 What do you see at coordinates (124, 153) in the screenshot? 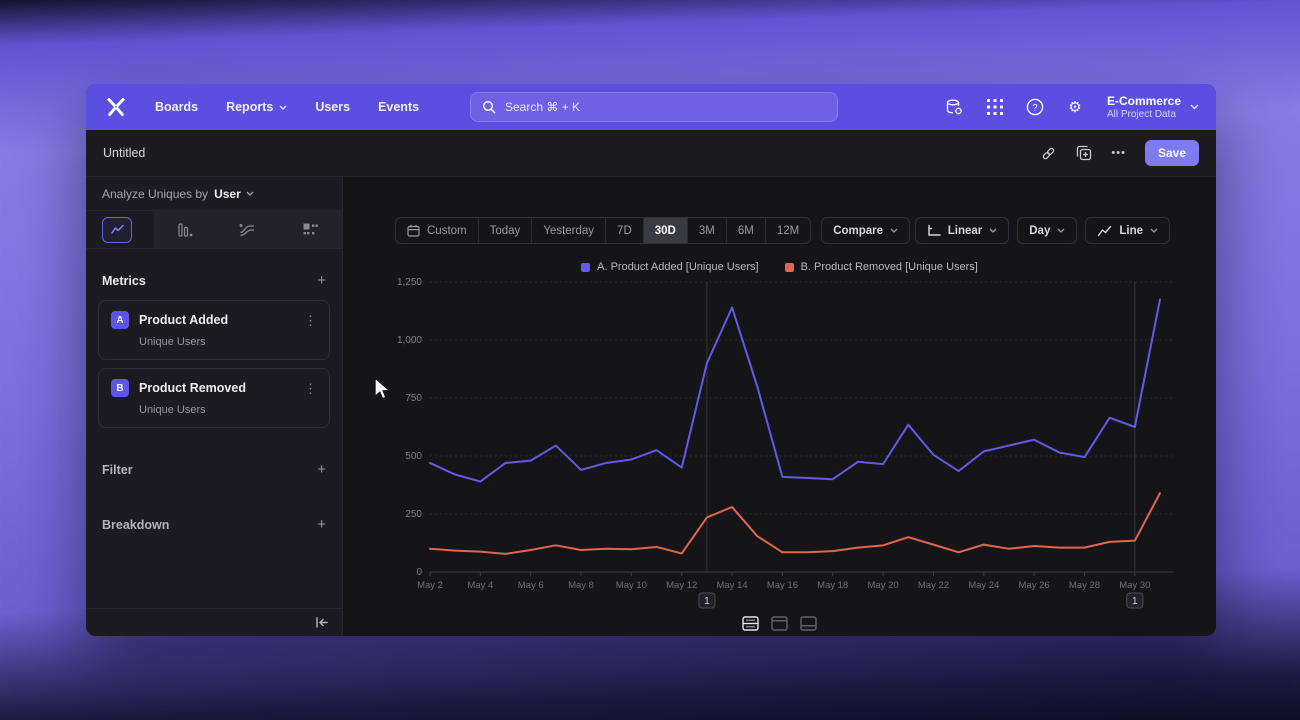
I see `report-title: Untitled` at bounding box center [124, 153].